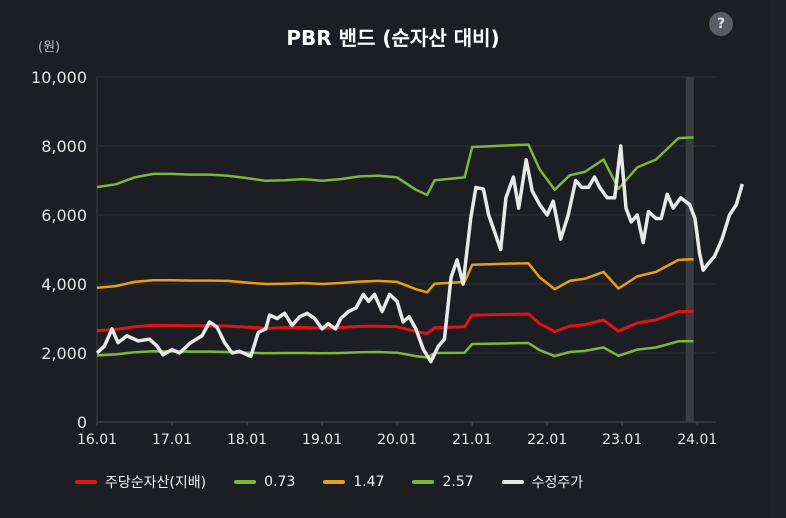  What do you see at coordinates (280, 482) in the screenshot?
I see `legend-label: 0.73` at bounding box center [280, 482].